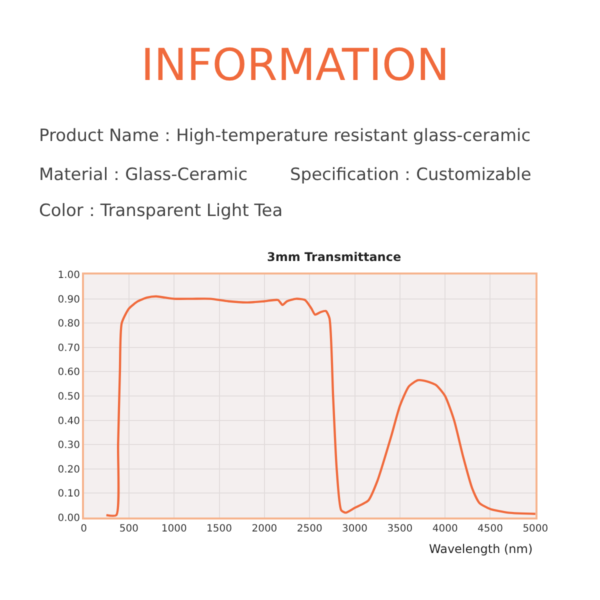  What do you see at coordinates (285, 136) in the screenshot?
I see `text: Product Name：High-temperature resistant glass-ceramic` at bounding box center [285, 136].